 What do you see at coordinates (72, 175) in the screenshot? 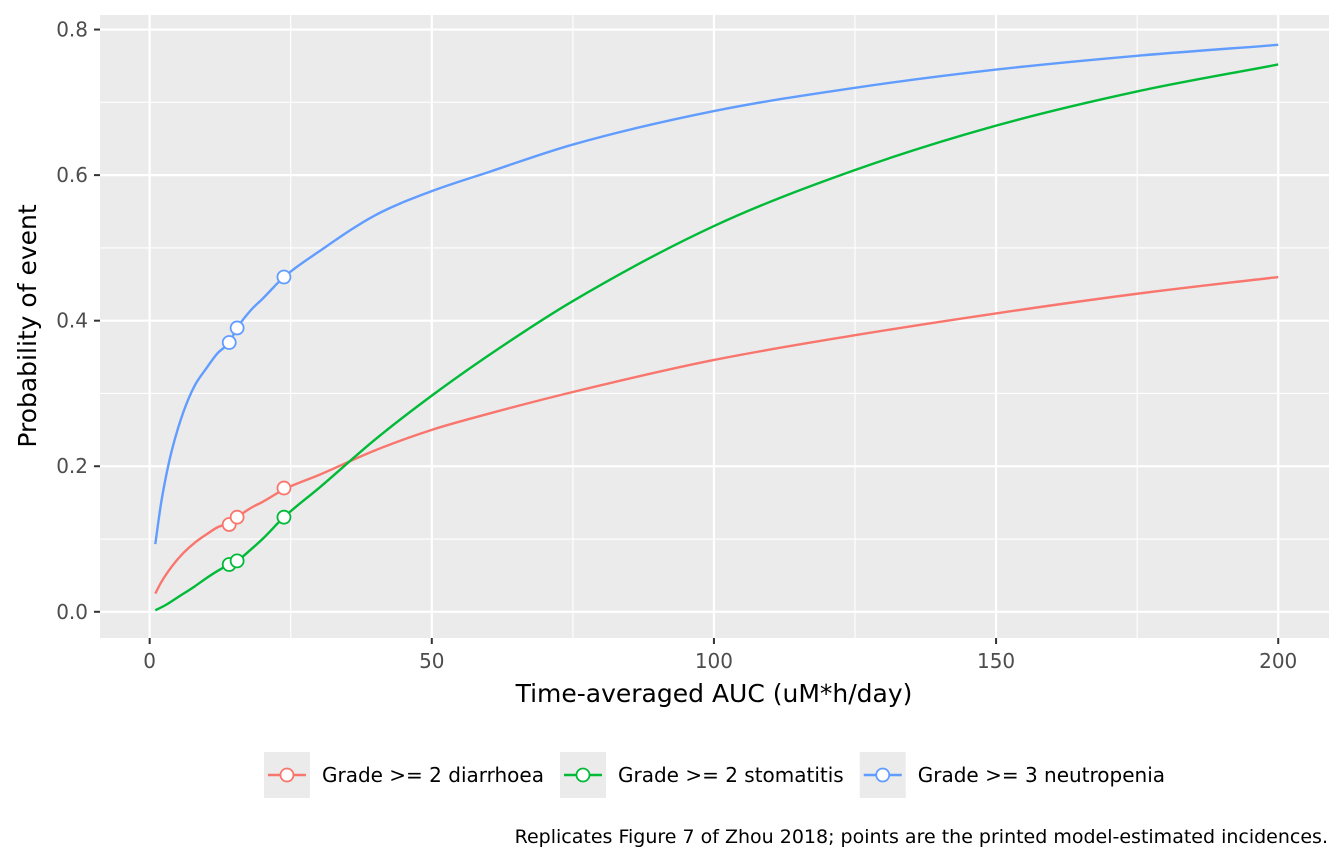
I see `y-tick-label: 0.6` at bounding box center [72, 175].